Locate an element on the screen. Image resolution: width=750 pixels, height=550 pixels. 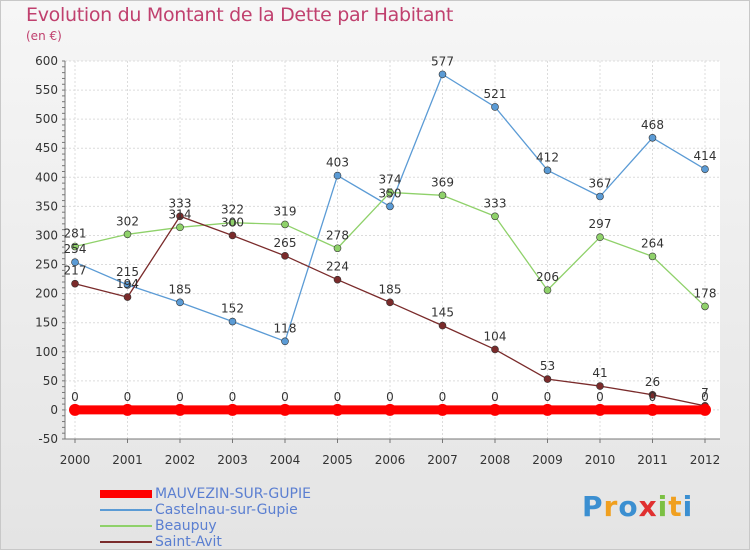
logo-letter: i is located at coordinates (663, 506).